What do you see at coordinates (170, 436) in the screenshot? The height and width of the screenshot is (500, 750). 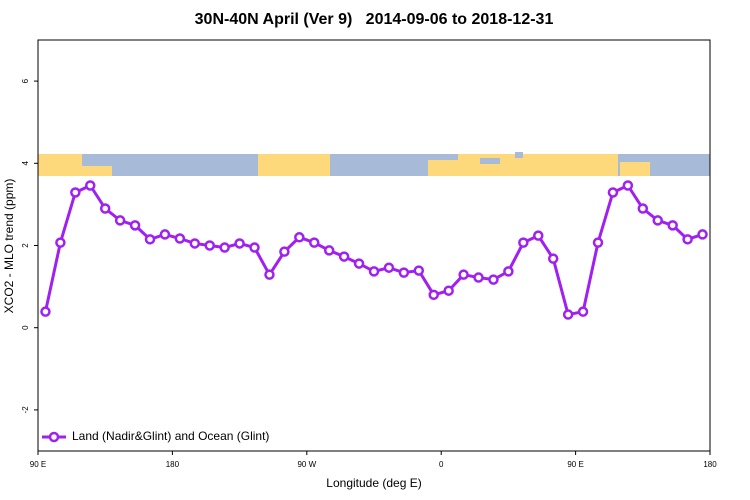 I see `legend-label: Land (Nadir&Glint) and Ocean (Glint)` at bounding box center [170, 436].